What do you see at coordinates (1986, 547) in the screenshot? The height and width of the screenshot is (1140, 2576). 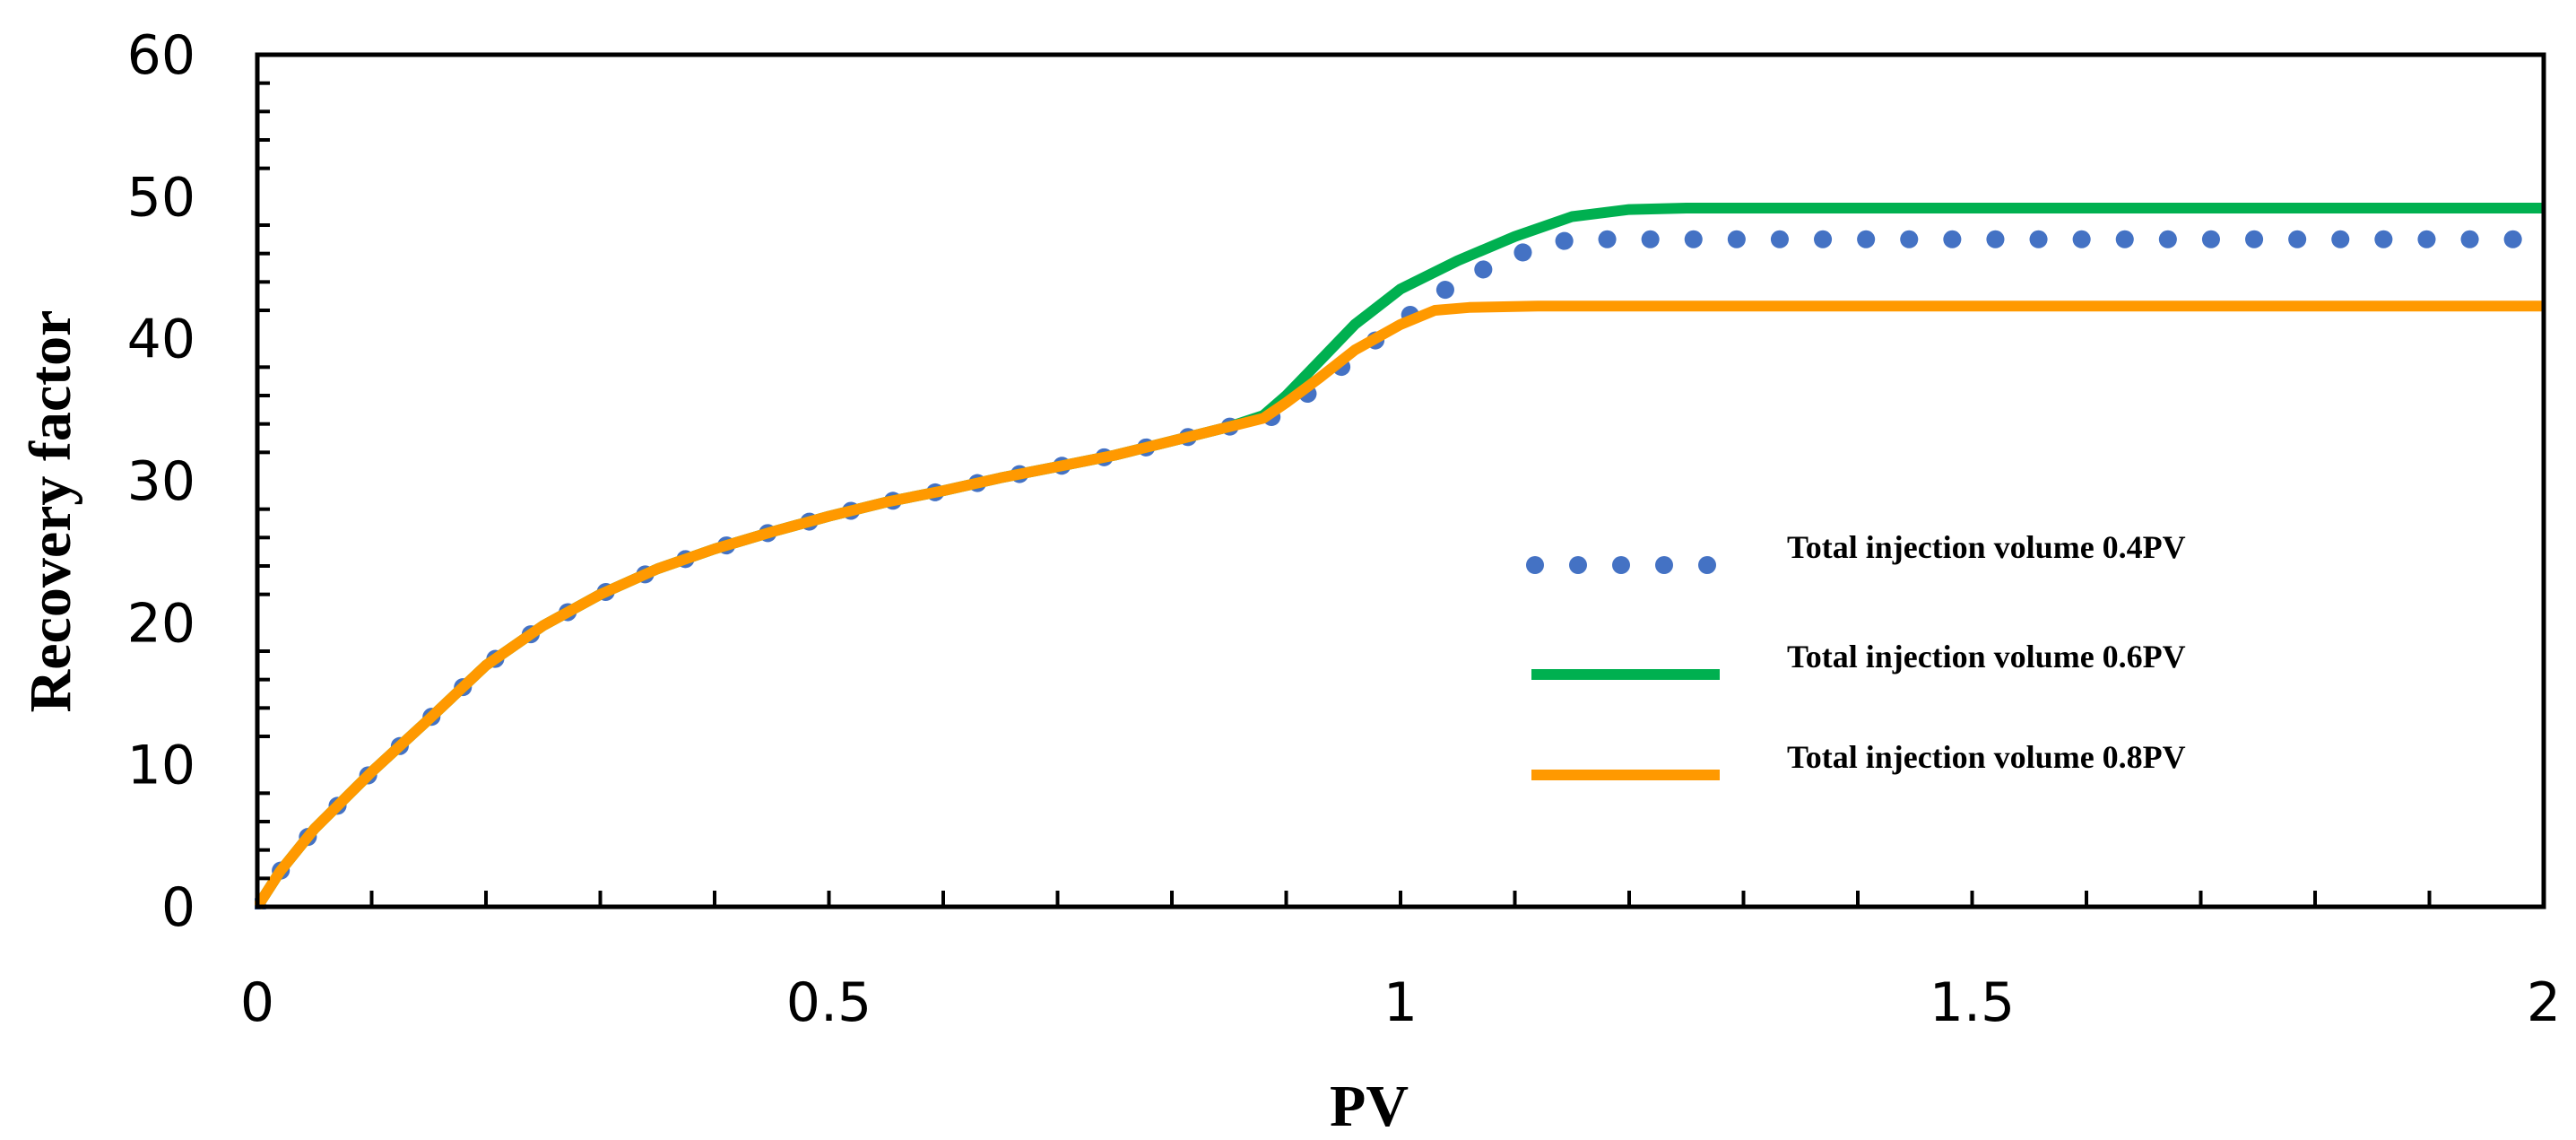 I see `legend-label: Total injection volume 0.4PV` at bounding box center [1986, 547].